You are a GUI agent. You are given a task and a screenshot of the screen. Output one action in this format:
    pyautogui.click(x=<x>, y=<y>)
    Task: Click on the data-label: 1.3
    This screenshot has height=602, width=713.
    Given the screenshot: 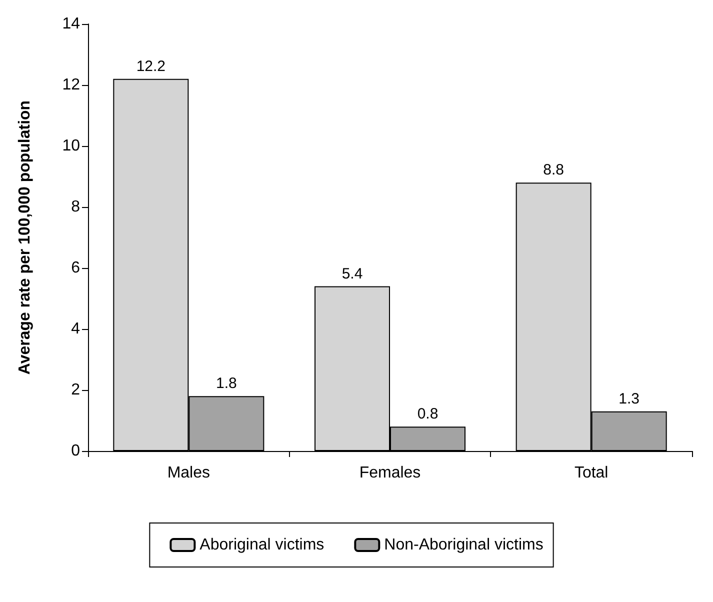 What is the action you would take?
    pyautogui.click(x=629, y=399)
    